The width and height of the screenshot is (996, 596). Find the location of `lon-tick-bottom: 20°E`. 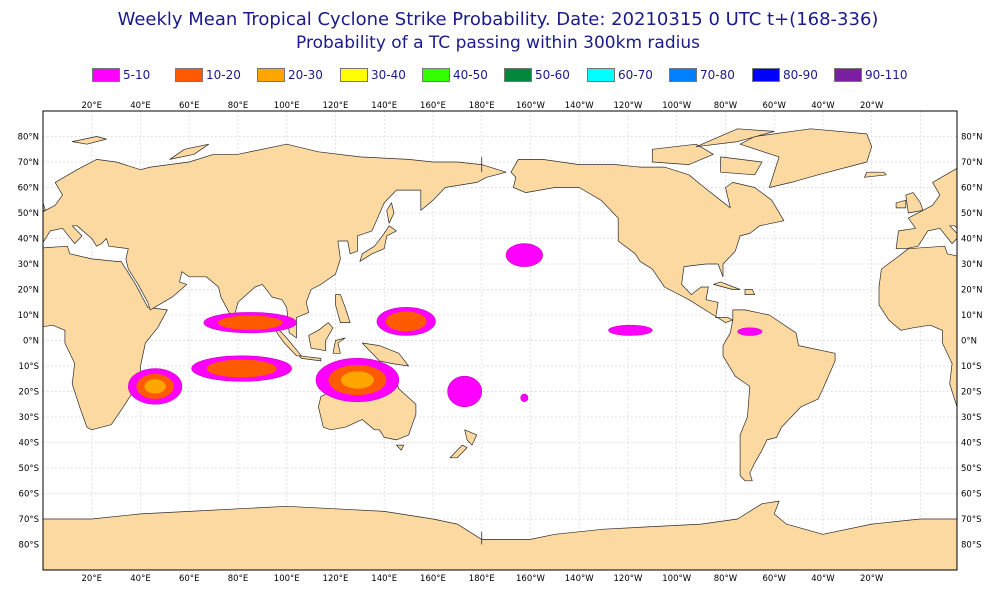

lon-tick-bottom: 20°E is located at coordinates (92, 579).